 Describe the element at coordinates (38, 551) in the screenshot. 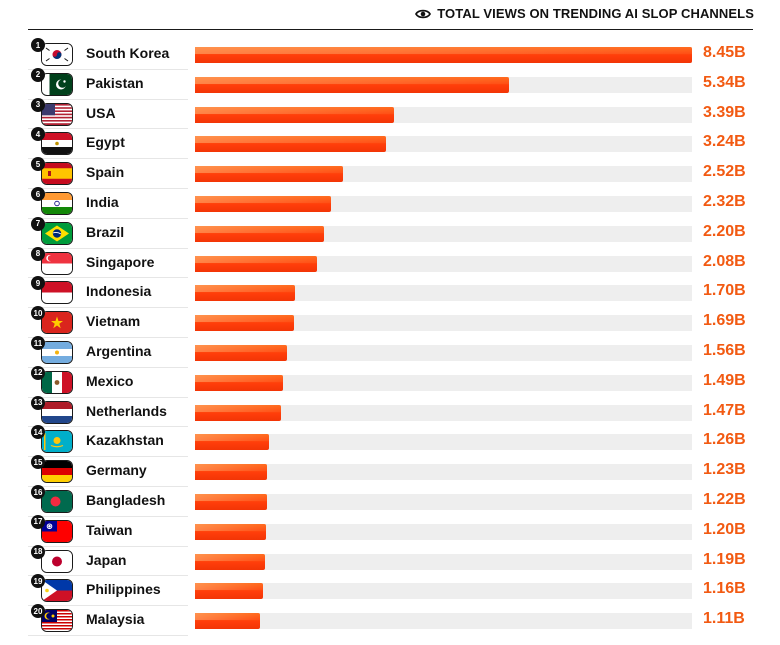

I see `rank-badge: 18` at that location.